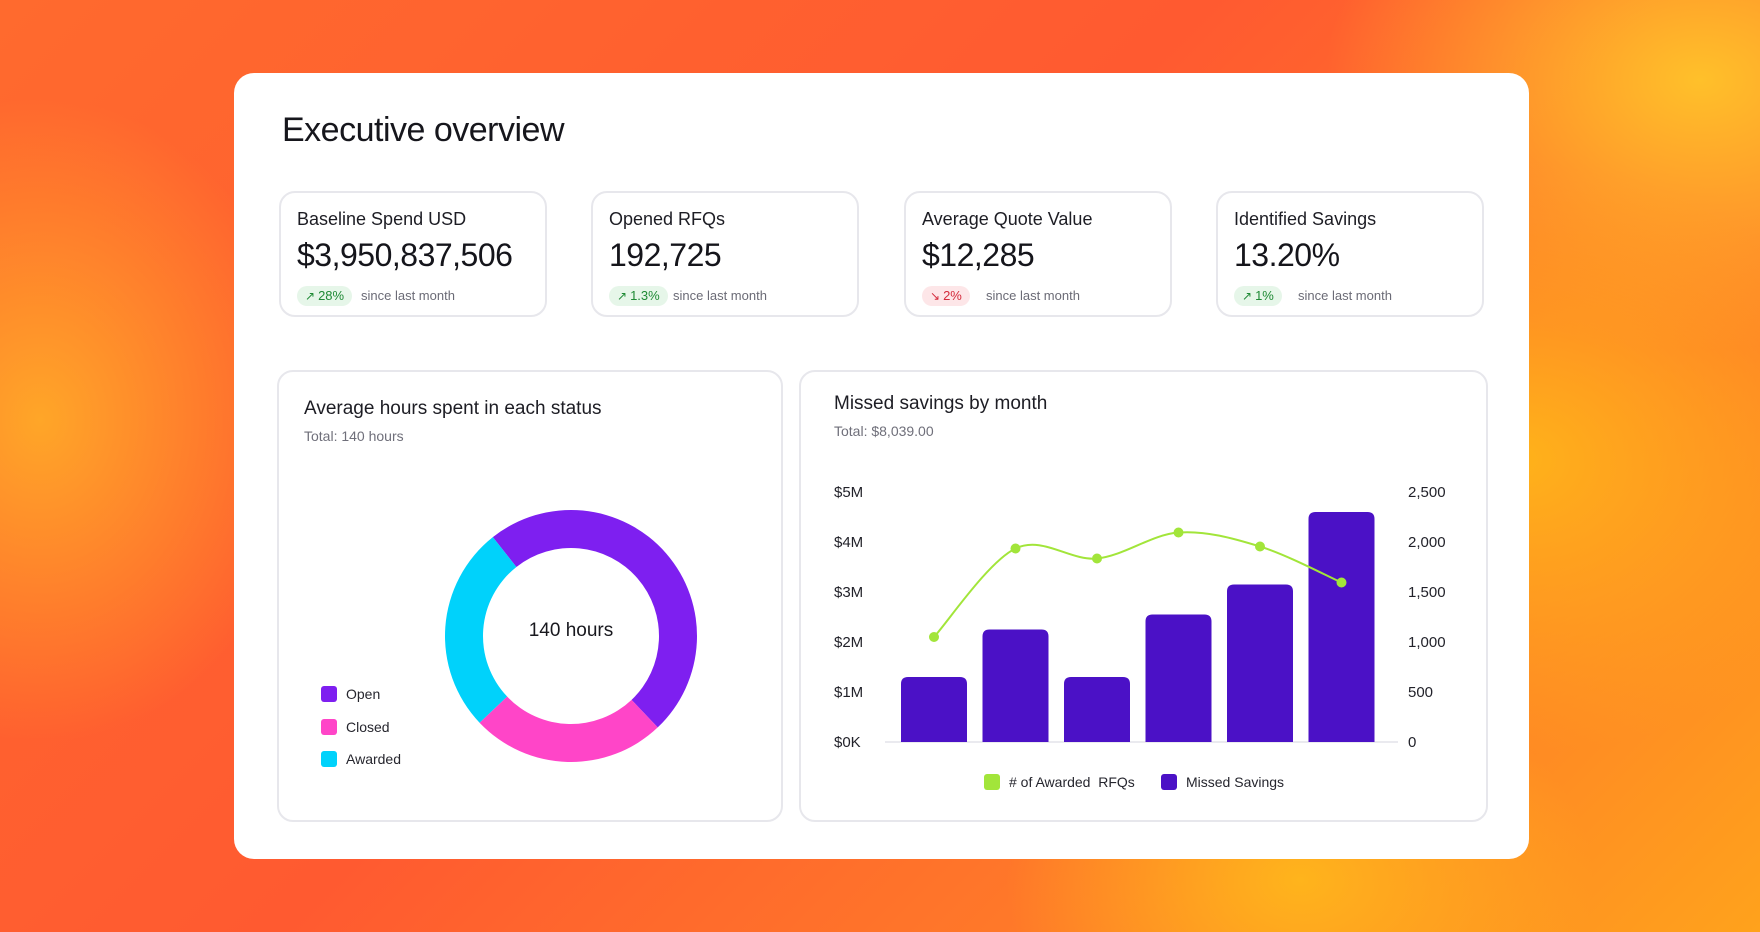 The image size is (1760, 932). Describe the element at coordinates (848, 492) in the screenshot. I see `y-left-tick-label: $5M` at that location.